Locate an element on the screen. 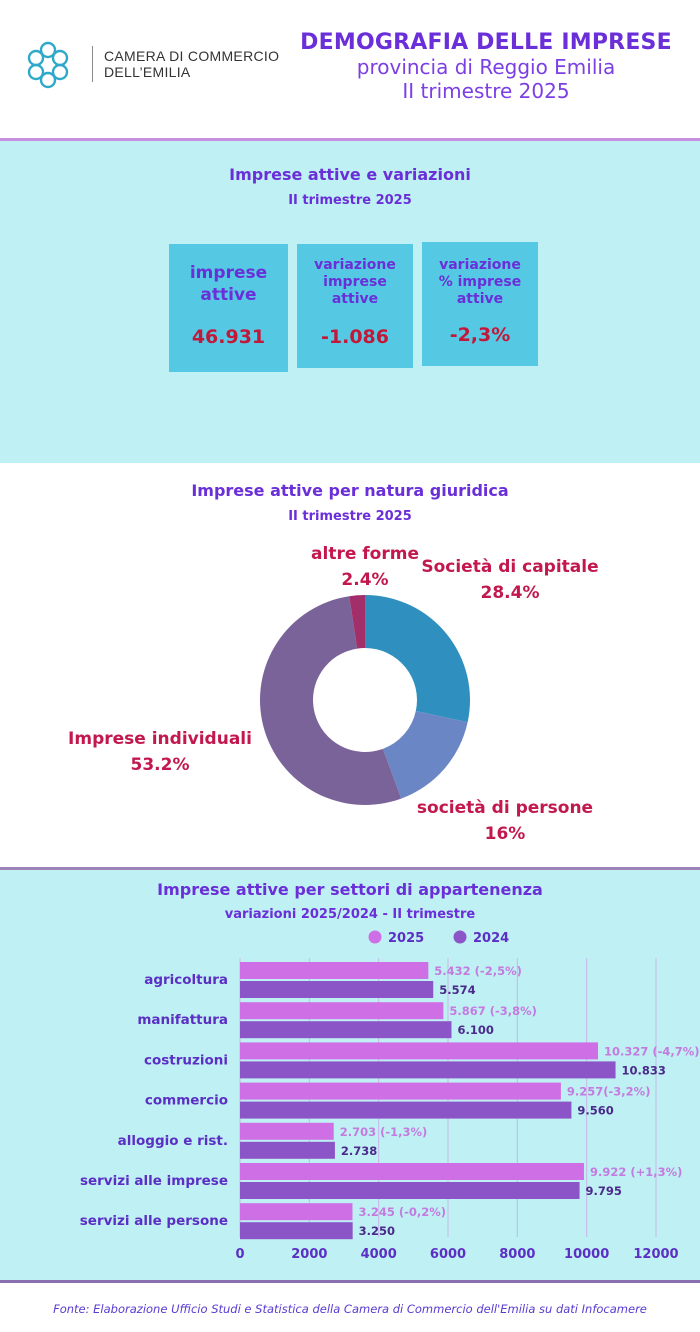 The width and height of the screenshot is (700, 1332). category-label: servizi alle persone is located at coordinates (154, 1221).